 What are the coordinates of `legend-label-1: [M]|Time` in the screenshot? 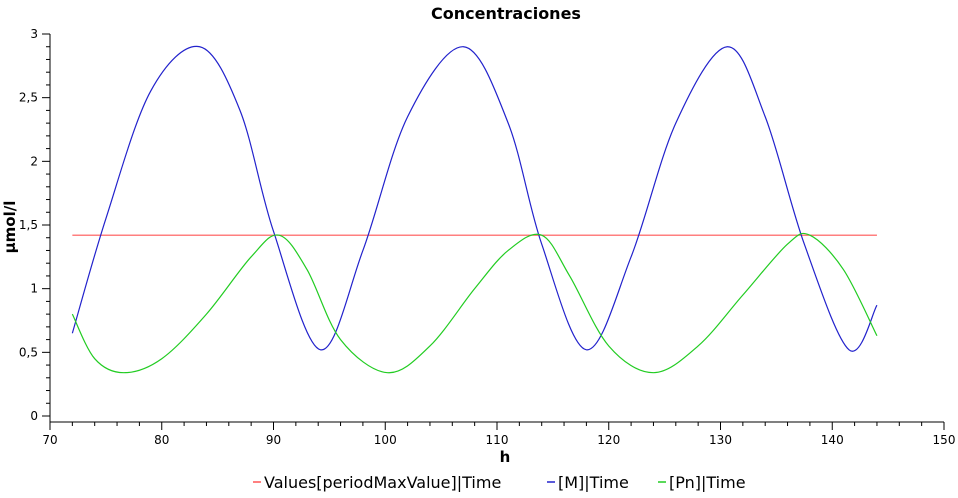 It's located at (593, 482).